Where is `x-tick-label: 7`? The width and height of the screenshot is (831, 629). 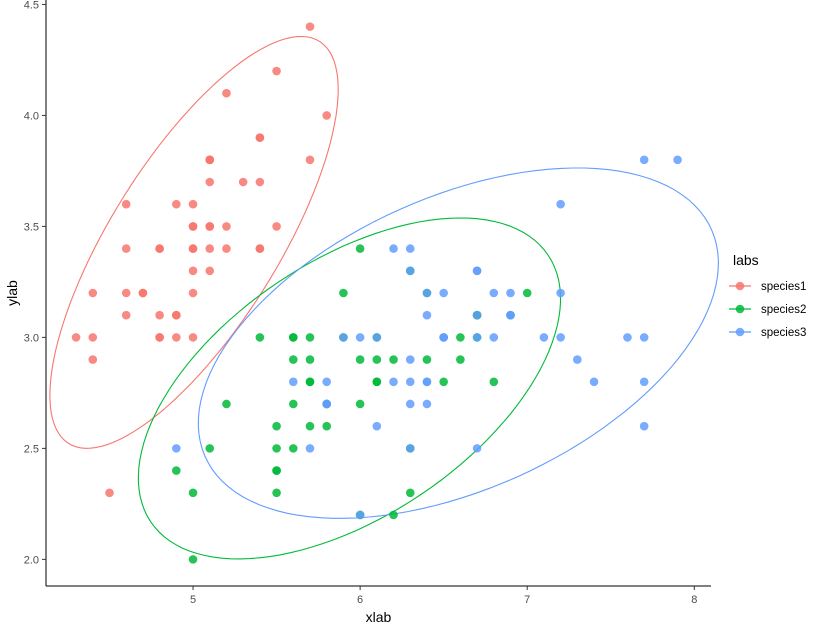
x-tick-label: 7 is located at coordinates (527, 600).